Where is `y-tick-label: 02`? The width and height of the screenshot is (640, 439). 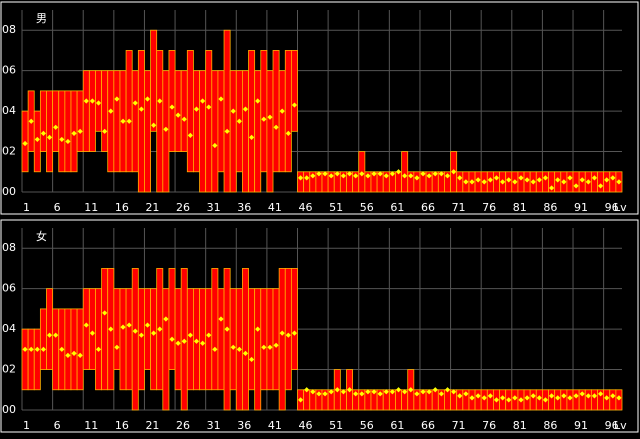 y-tick-label: 02 is located at coordinates (9, 151).